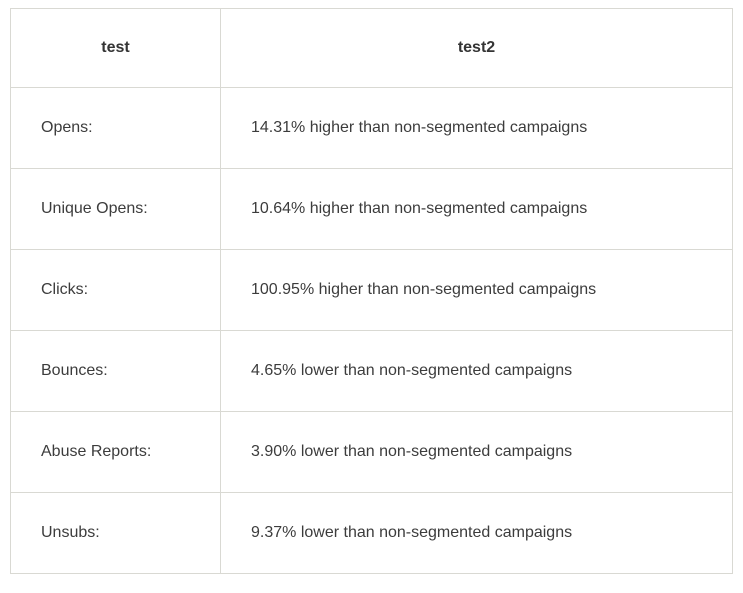 The width and height of the screenshot is (743, 593). Describe the element at coordinates (115, 371) in the screenshot. I see `metric-label: Bounces:` at that location.